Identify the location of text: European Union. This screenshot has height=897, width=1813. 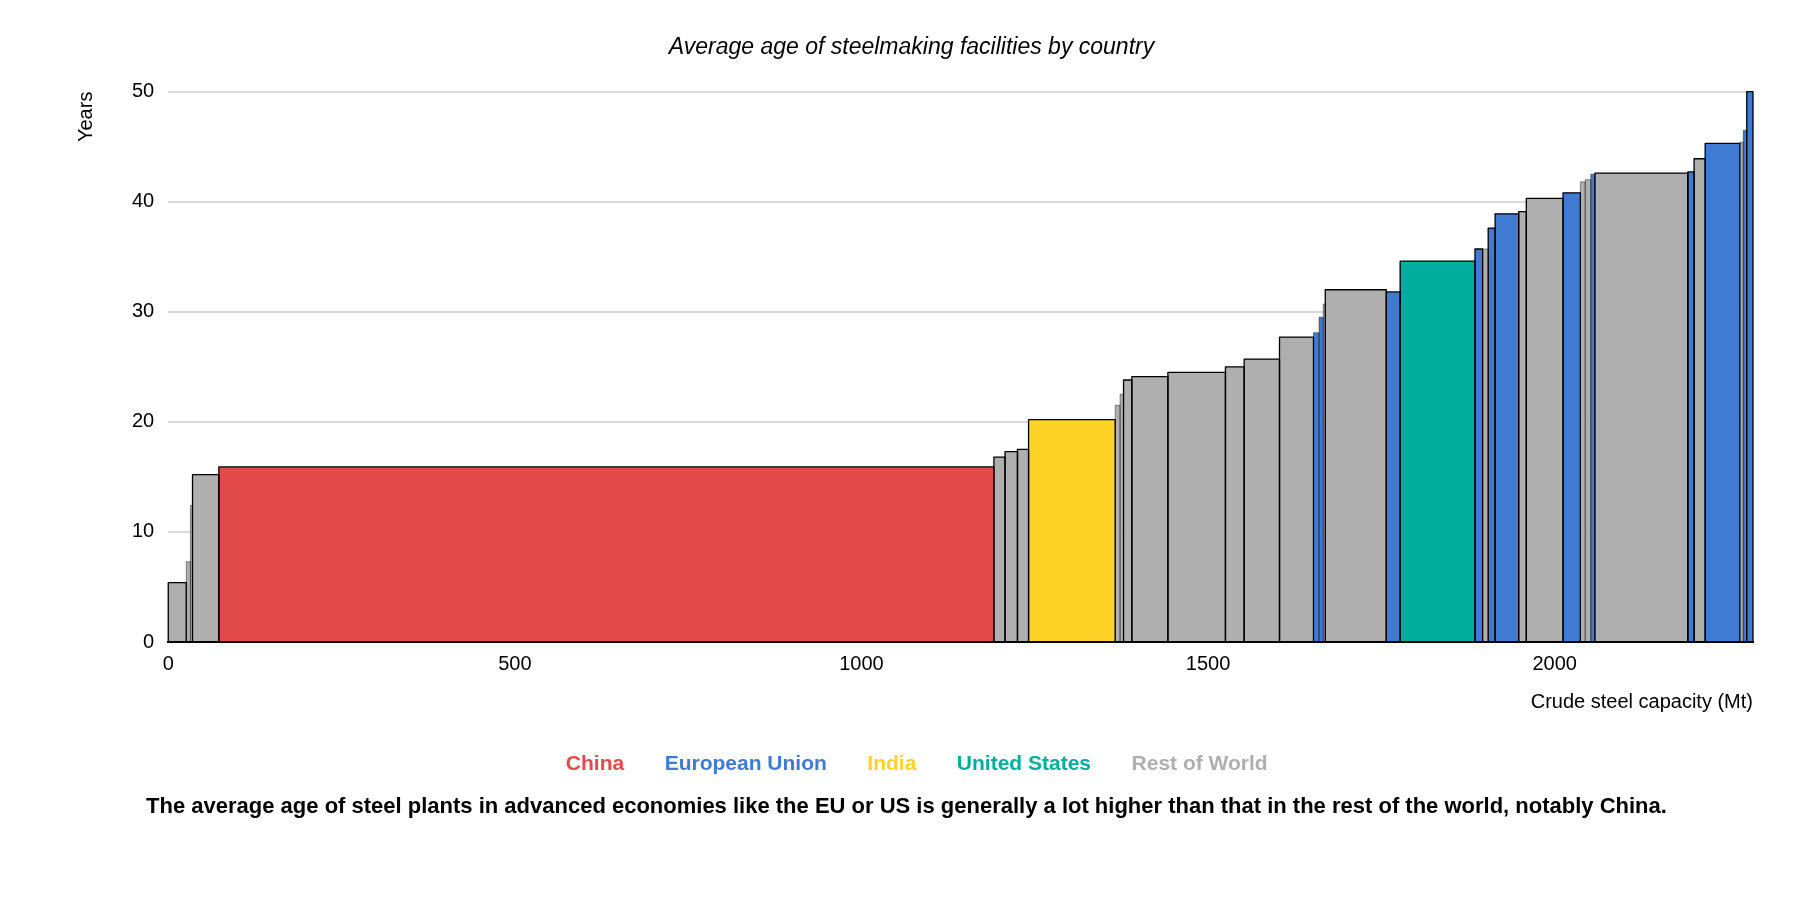
(745, 763).